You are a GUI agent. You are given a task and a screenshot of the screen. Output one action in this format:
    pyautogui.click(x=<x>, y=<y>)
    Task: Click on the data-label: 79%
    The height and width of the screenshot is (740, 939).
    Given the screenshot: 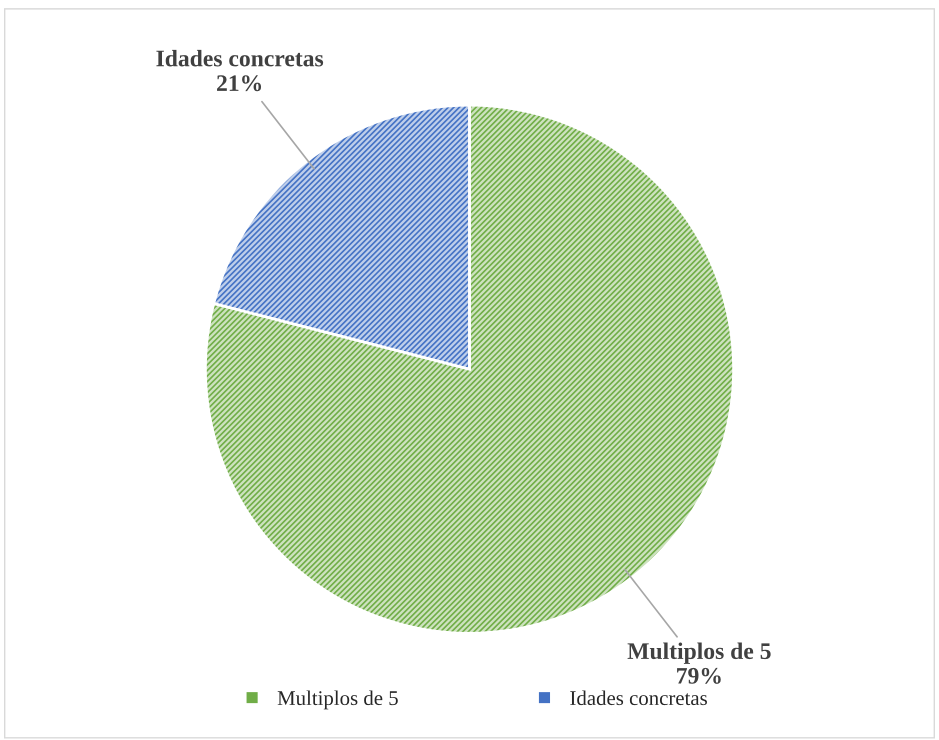 What is the action you would take?
    pyautogui.click(x=699, y=676)
    